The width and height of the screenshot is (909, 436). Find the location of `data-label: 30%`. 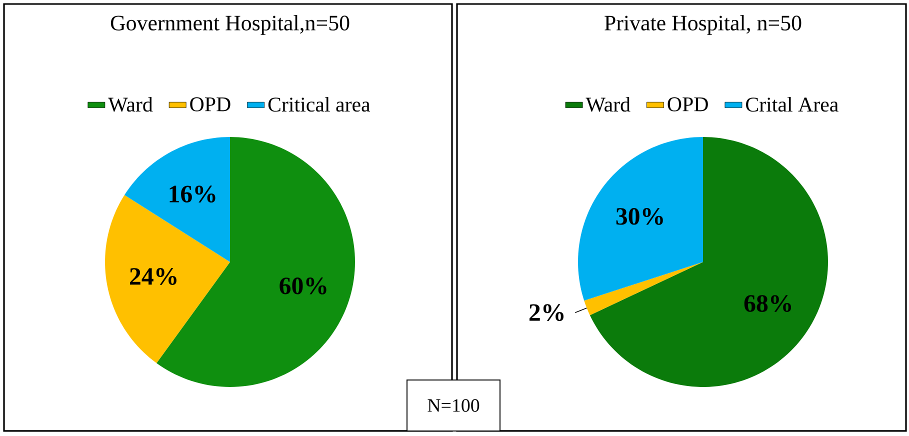

data-label: 30% is located at coordinates (639, 216).